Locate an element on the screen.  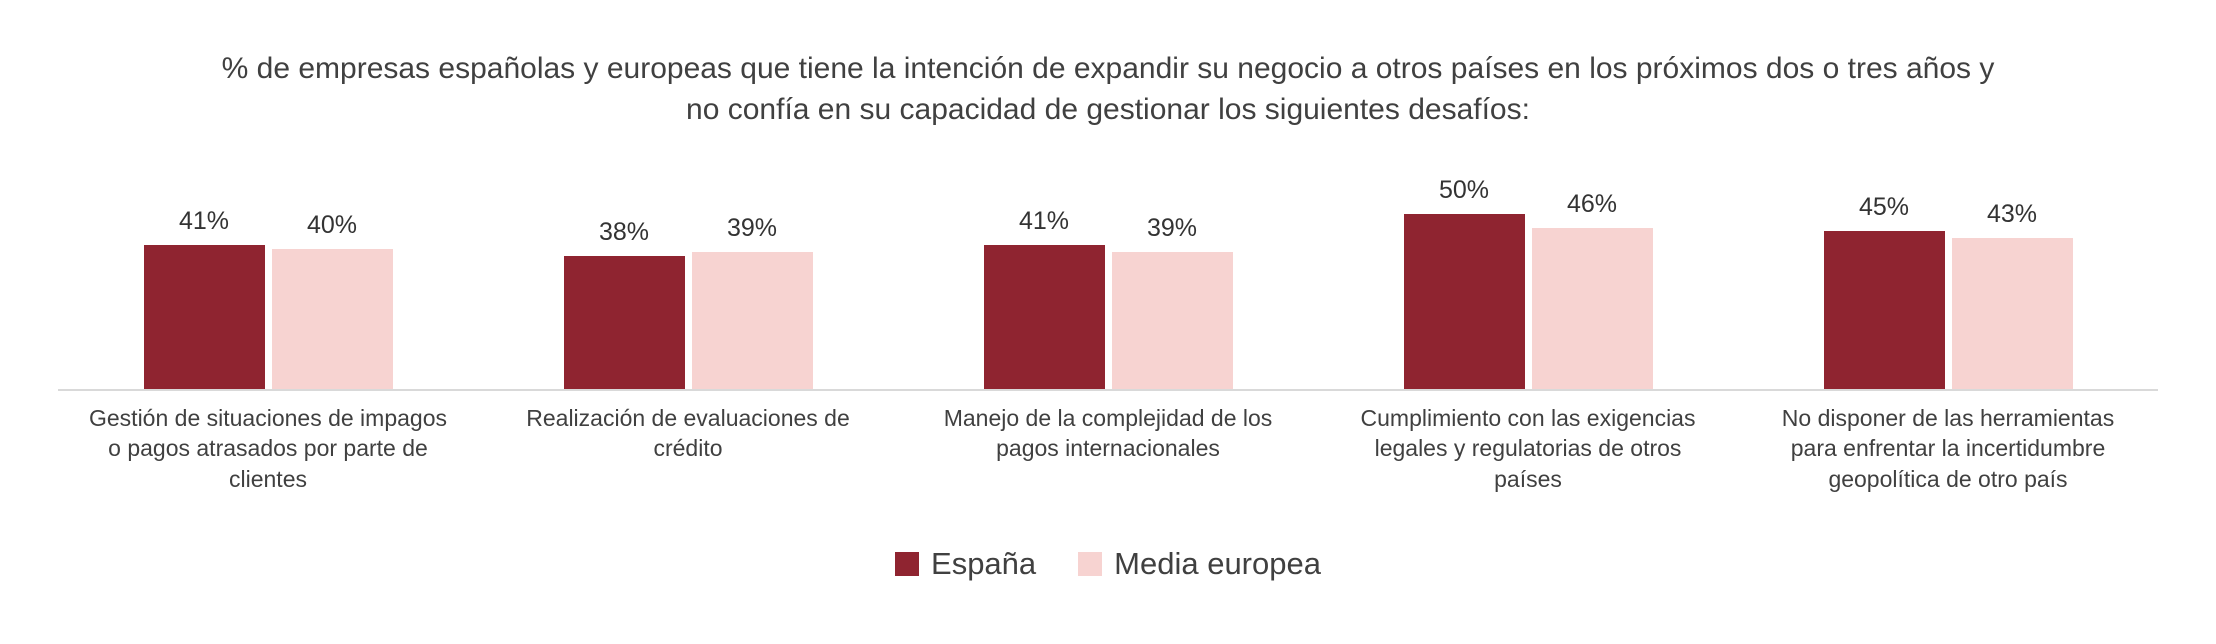
bar-value-label: 50% is located at coordinates (1464, 189).